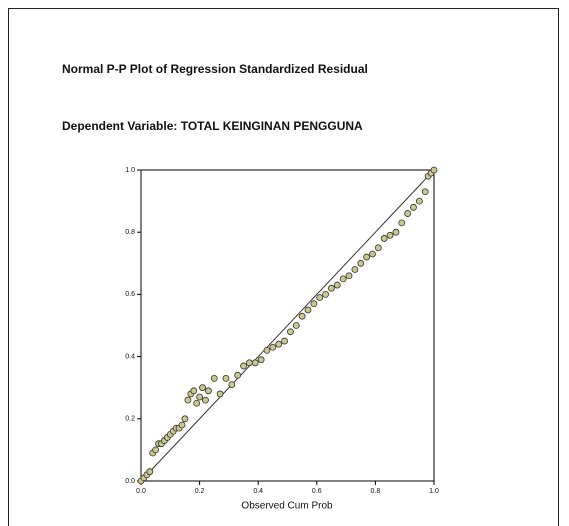 This screenshot has height=526, width=569. What do you see at coordinates (258, 491) in the screenshot?
I see `x-tick-label: 0.4` at bounding box center [258, 491].